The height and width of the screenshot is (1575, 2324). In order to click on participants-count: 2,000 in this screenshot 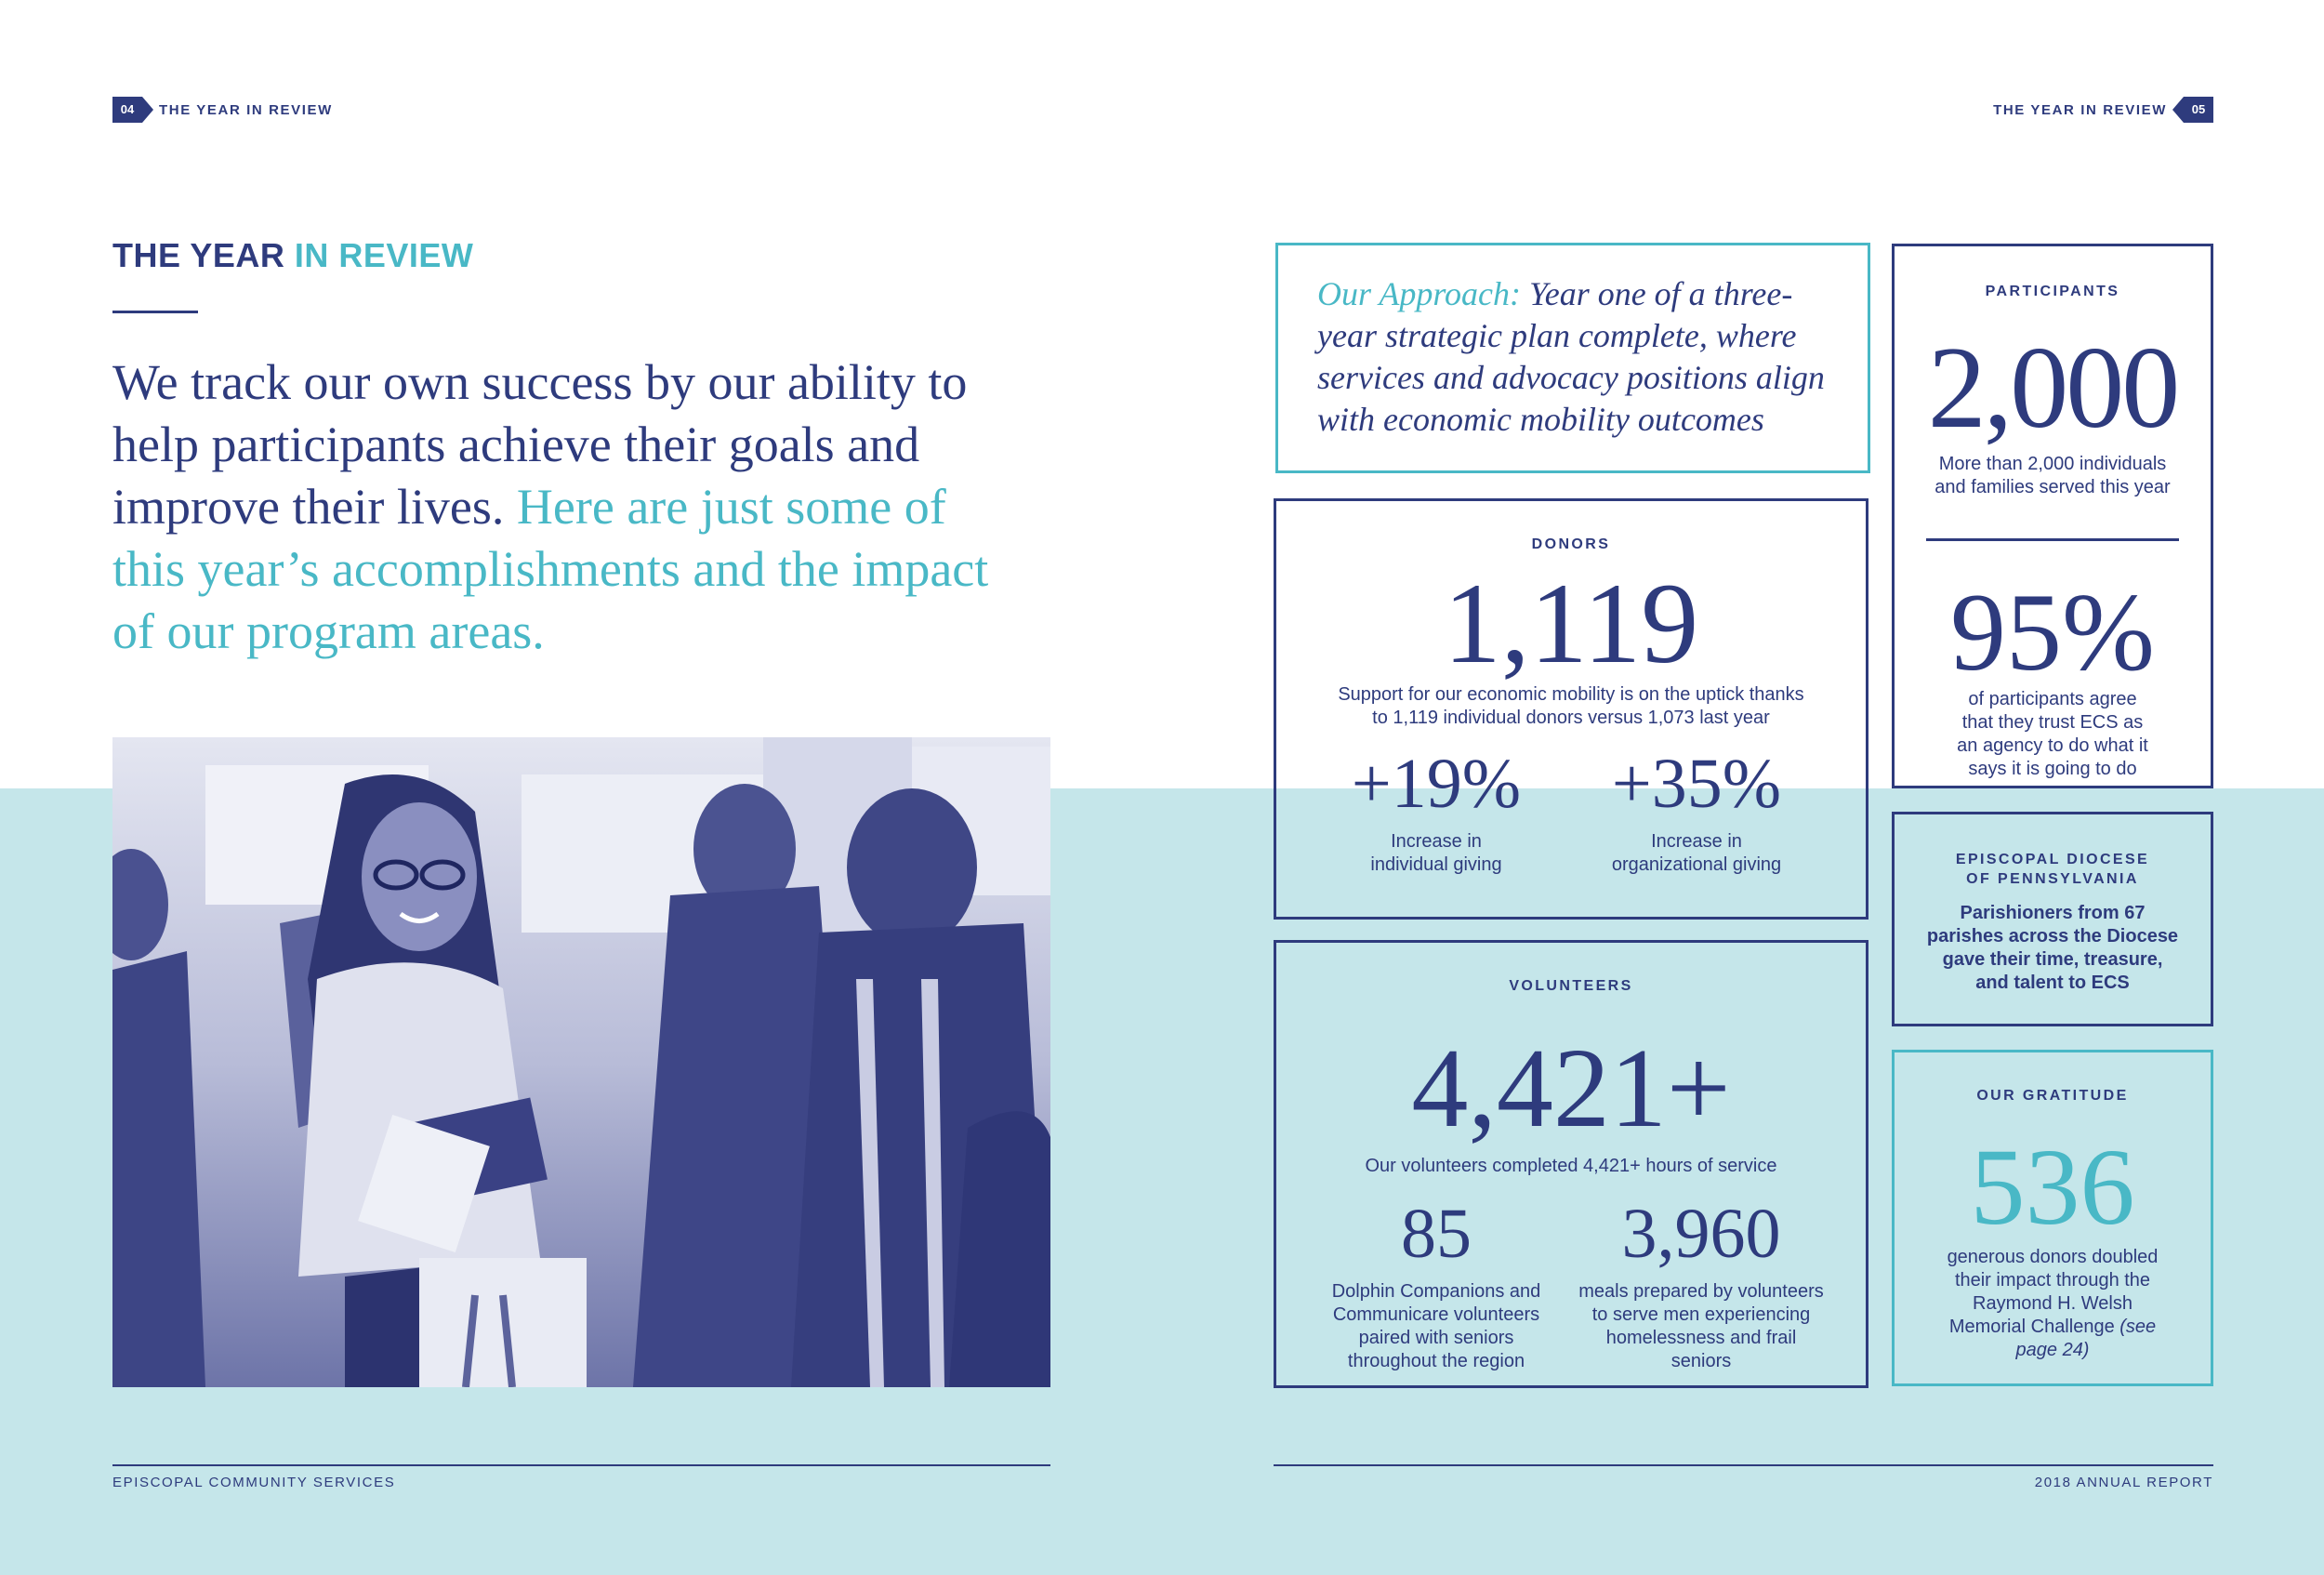, I will do `click(2054, 388)`.